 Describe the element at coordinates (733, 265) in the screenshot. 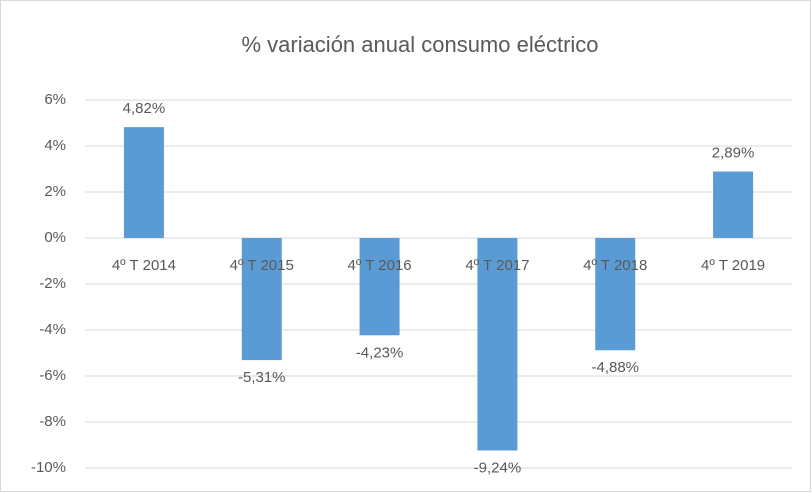

I see `x-tick-label: 4º T 2019` at that location.